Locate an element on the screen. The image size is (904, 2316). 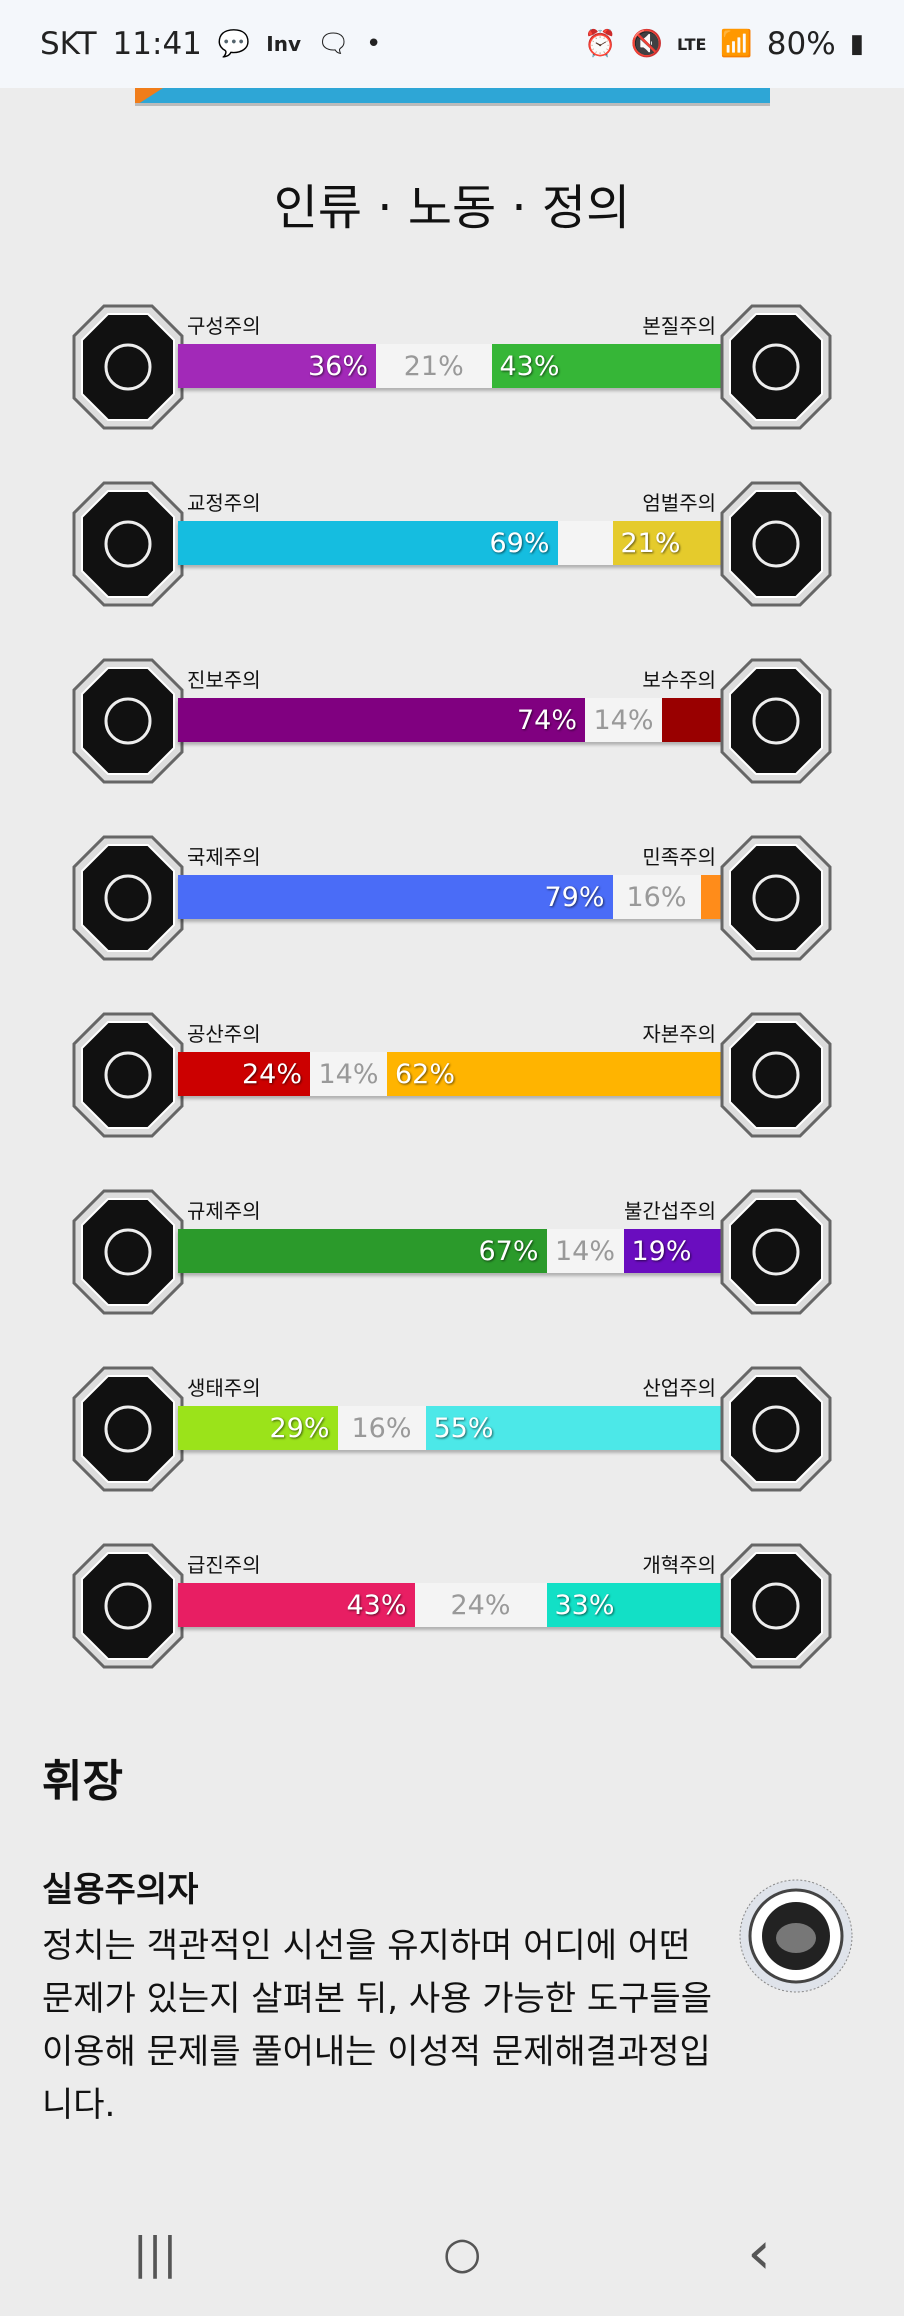
badge-heading: 휘장 is located at coordinates (82, 1781).